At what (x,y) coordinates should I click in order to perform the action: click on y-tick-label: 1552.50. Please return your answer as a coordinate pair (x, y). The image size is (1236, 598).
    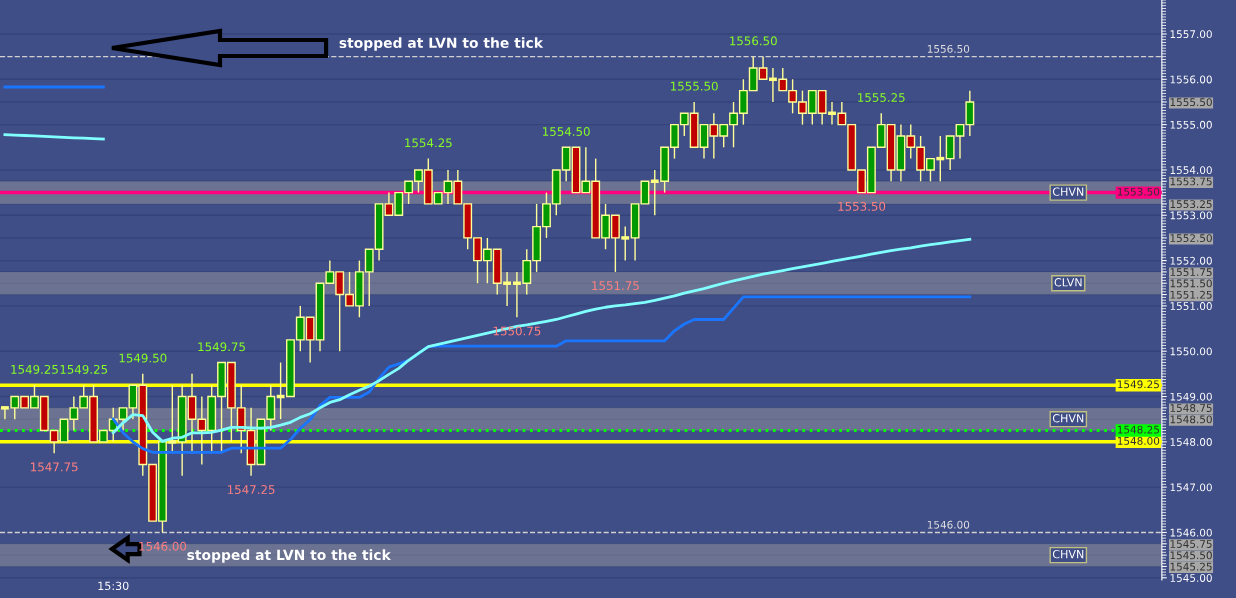
    Looking at the image, I should click on (1191, 238).